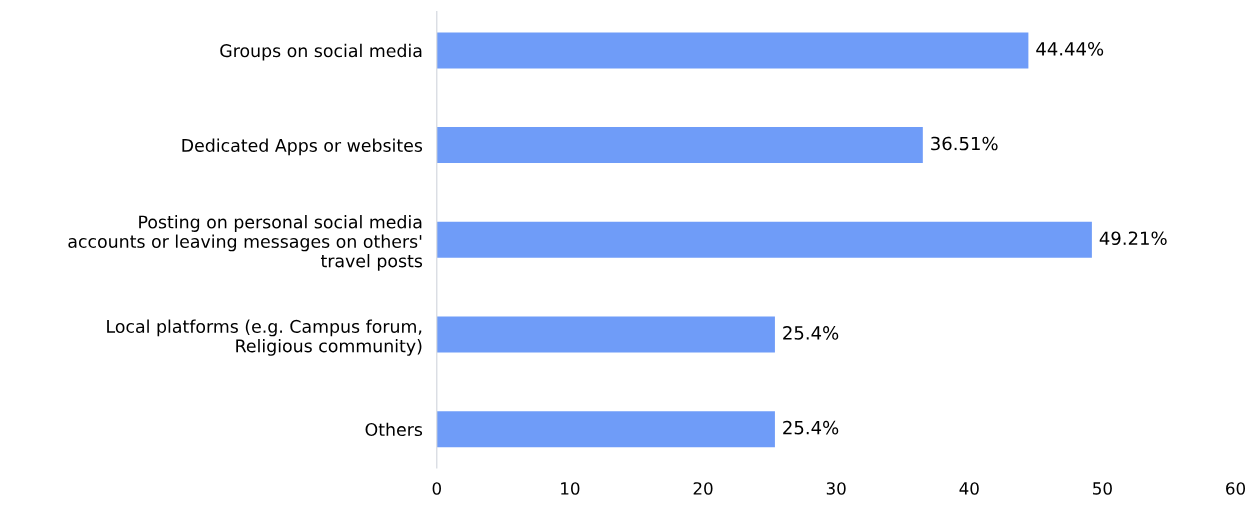 This screenshot has width=1248, height=507. What do you see at coordinates (1236, 488) in the screenshot?
I see `x-tick-label: 60` at bounding box center [1236, 488].